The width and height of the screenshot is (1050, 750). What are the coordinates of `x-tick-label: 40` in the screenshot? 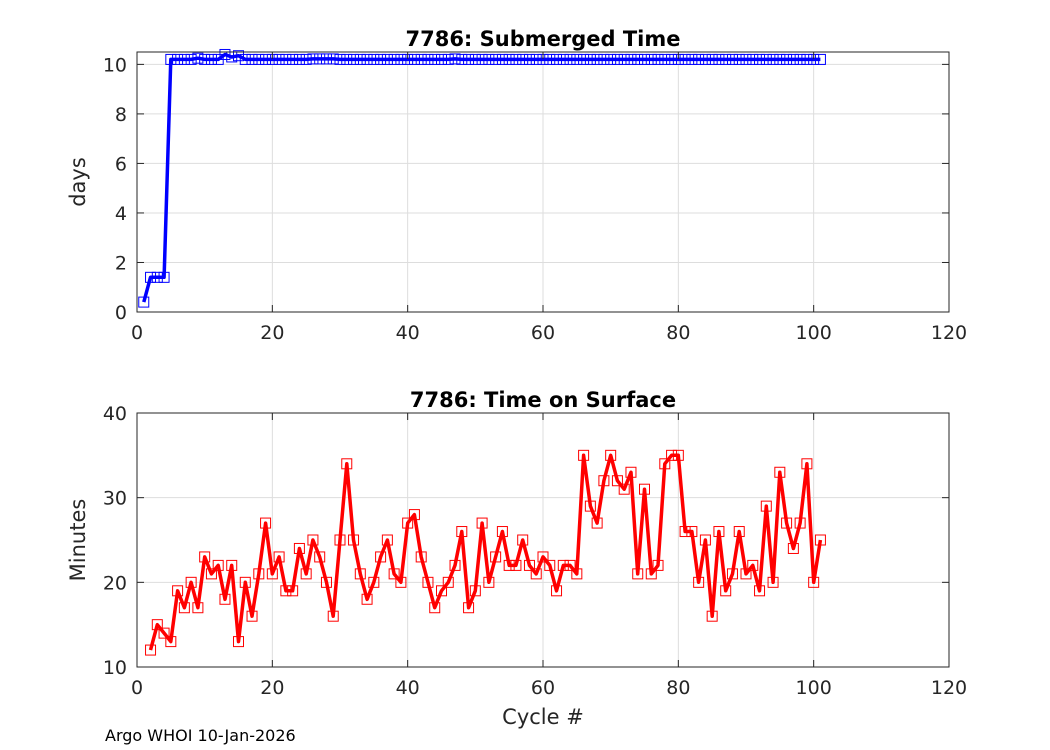 It's located at (408, 688).